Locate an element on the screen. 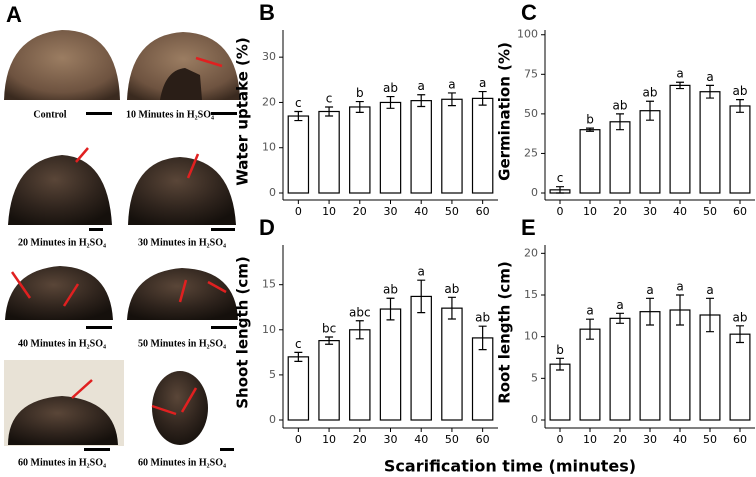 Image resolution: width=756 pixels, height=477 pixels. y-tick-label: 50 is located at coordinates (531, 113).